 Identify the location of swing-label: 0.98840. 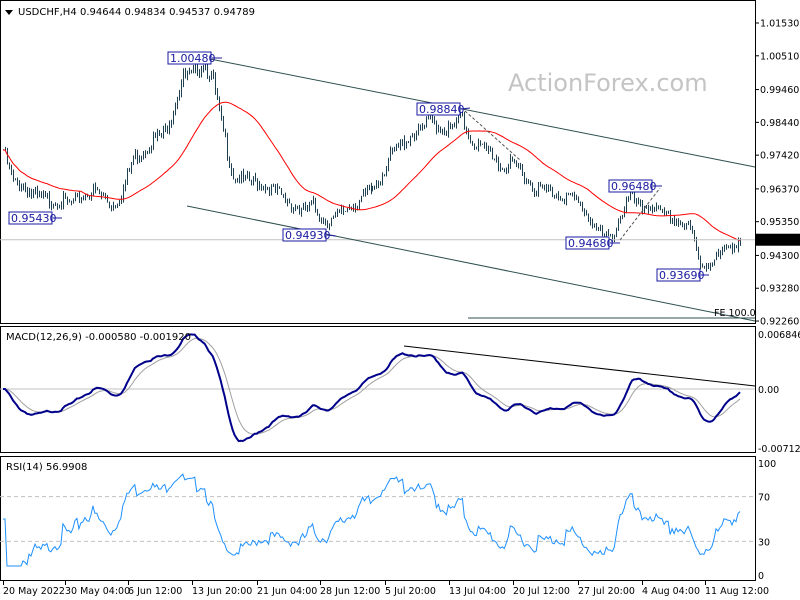
(442, 109).